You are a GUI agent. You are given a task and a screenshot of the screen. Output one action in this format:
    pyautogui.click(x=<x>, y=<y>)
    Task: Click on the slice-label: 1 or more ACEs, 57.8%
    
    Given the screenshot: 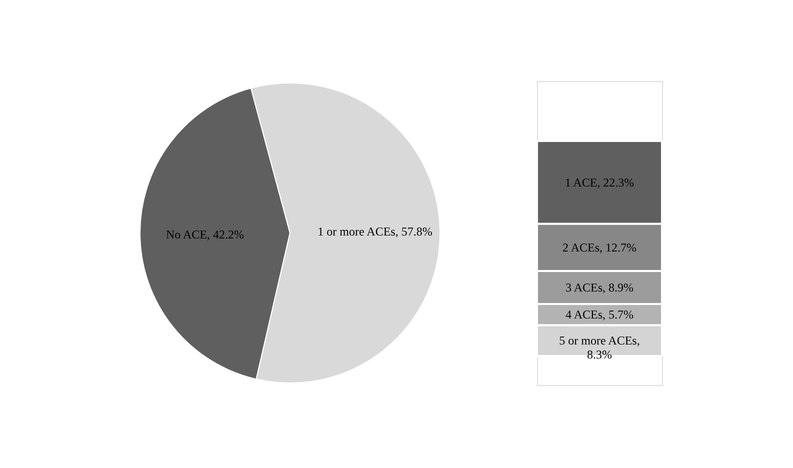 What is the action you would take?
    pyautogui.click(x=375, y=231)
    